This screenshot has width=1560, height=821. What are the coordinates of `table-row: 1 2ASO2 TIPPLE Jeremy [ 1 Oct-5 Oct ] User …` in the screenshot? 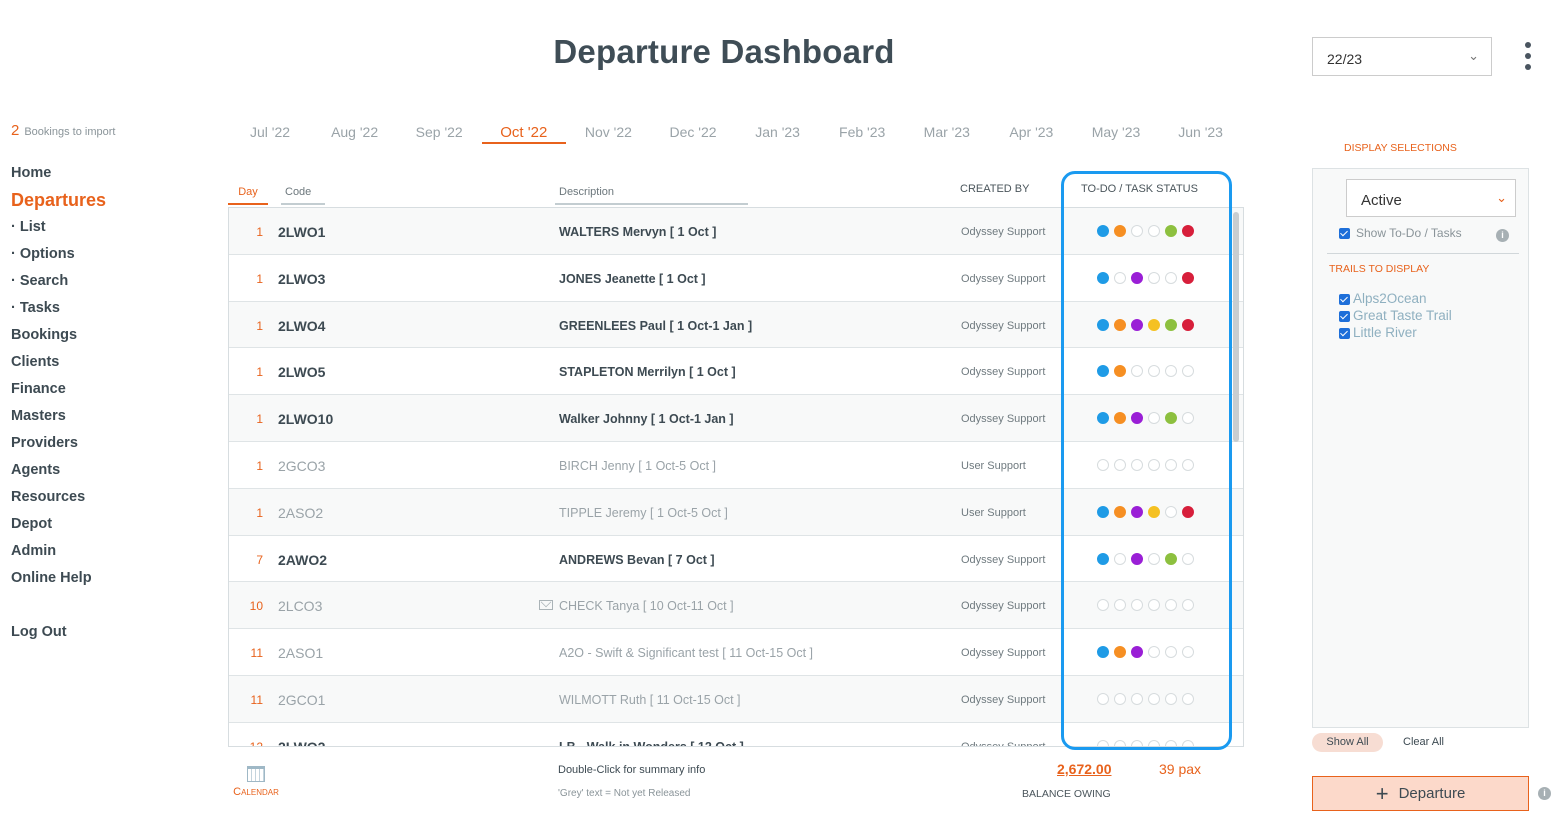 It's located at (736, 512).